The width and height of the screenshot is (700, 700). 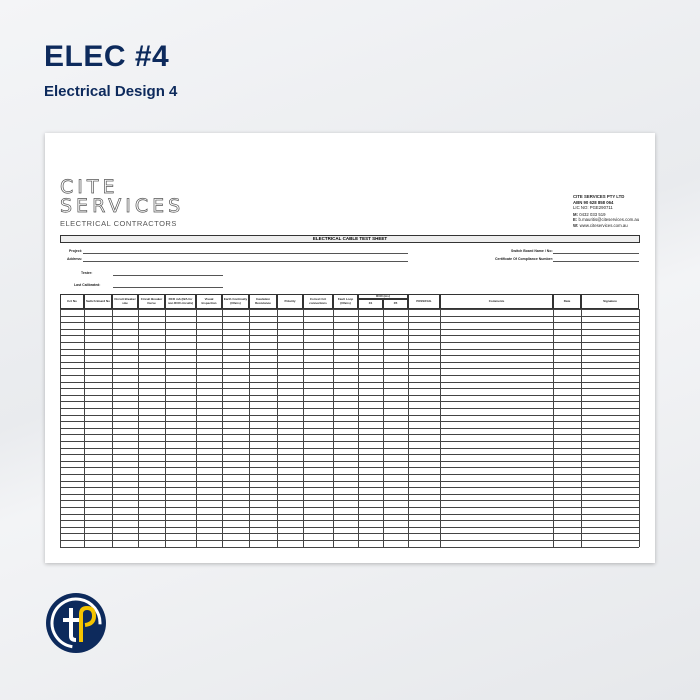 I want to click on switch-board-field, so click(x=596, y=253).